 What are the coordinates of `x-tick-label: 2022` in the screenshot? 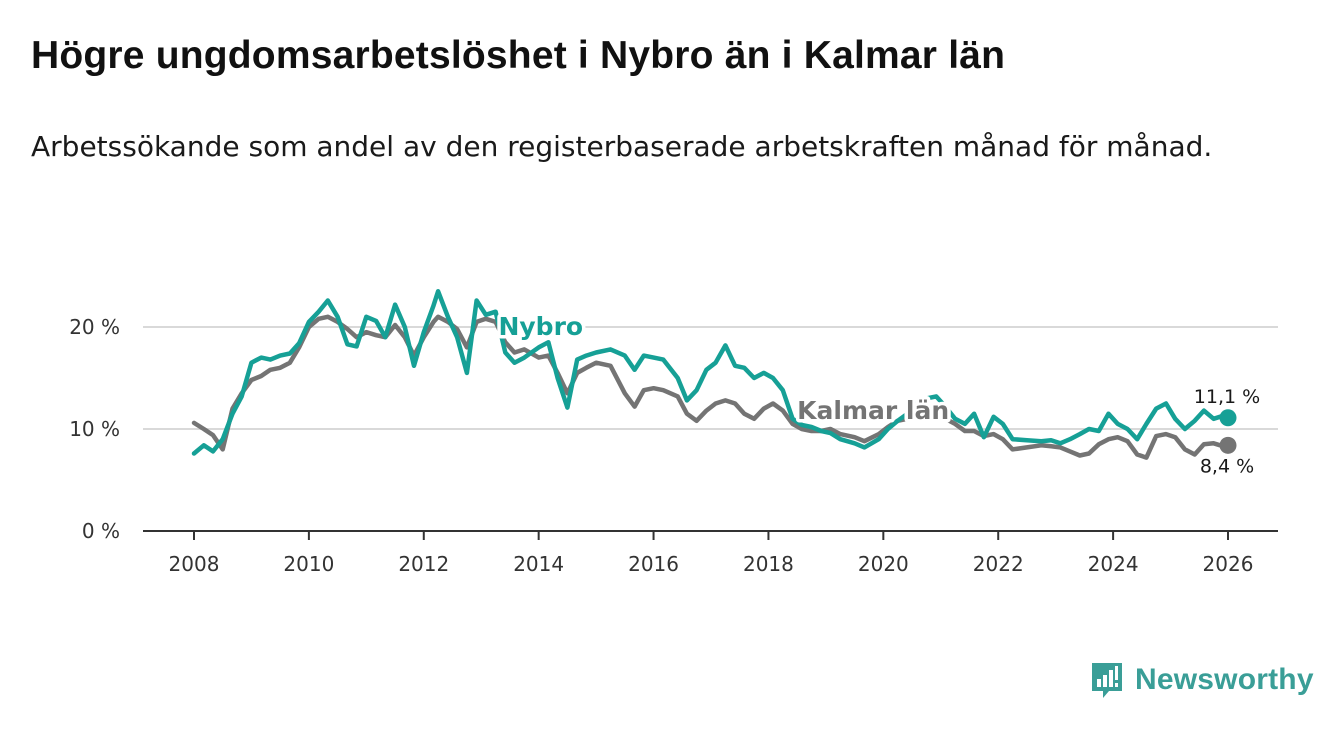 It's located at (998, 564).